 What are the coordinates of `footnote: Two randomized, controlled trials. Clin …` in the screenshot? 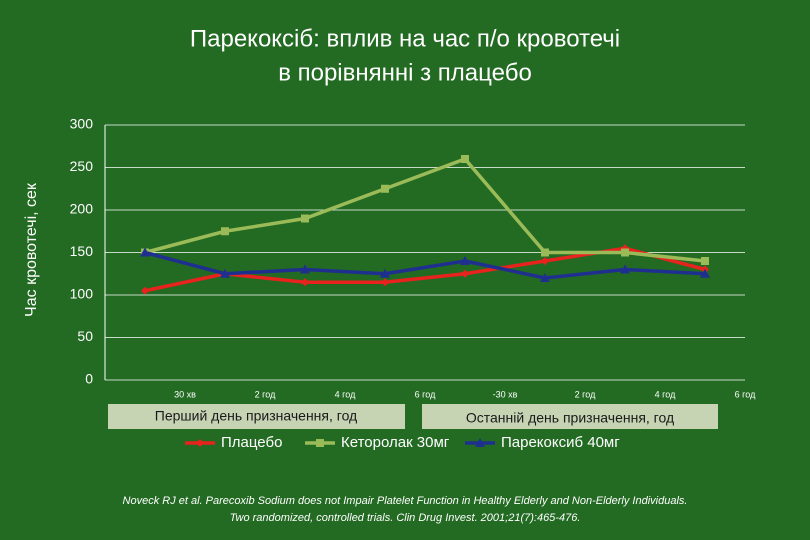 It's located at (405, 518).